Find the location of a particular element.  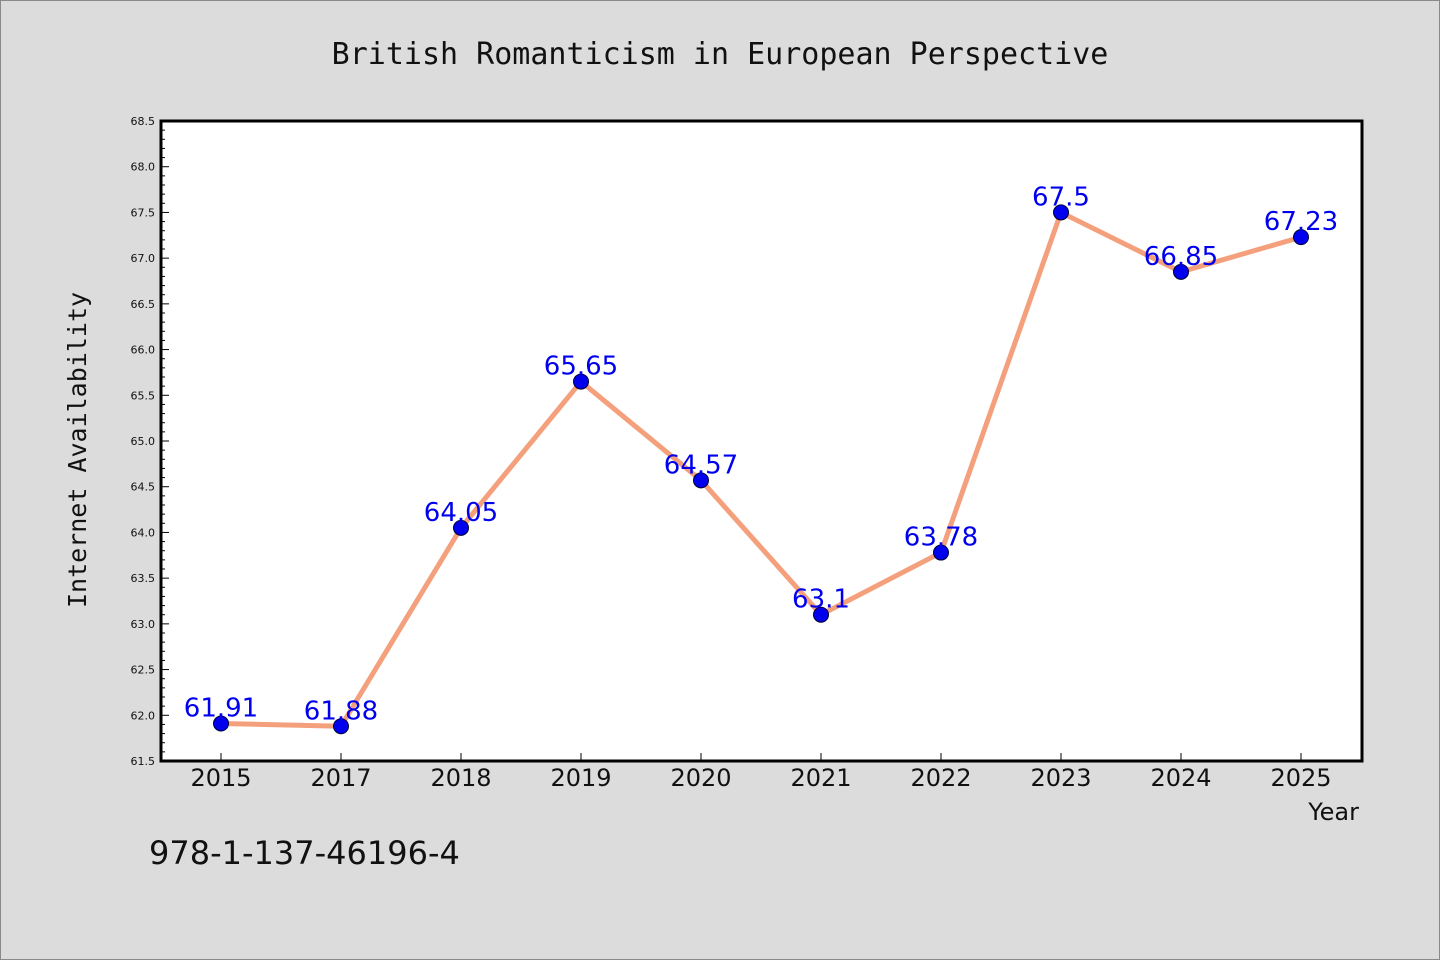

y-tick-label: 66.5 is located at coordinates (143, 304).